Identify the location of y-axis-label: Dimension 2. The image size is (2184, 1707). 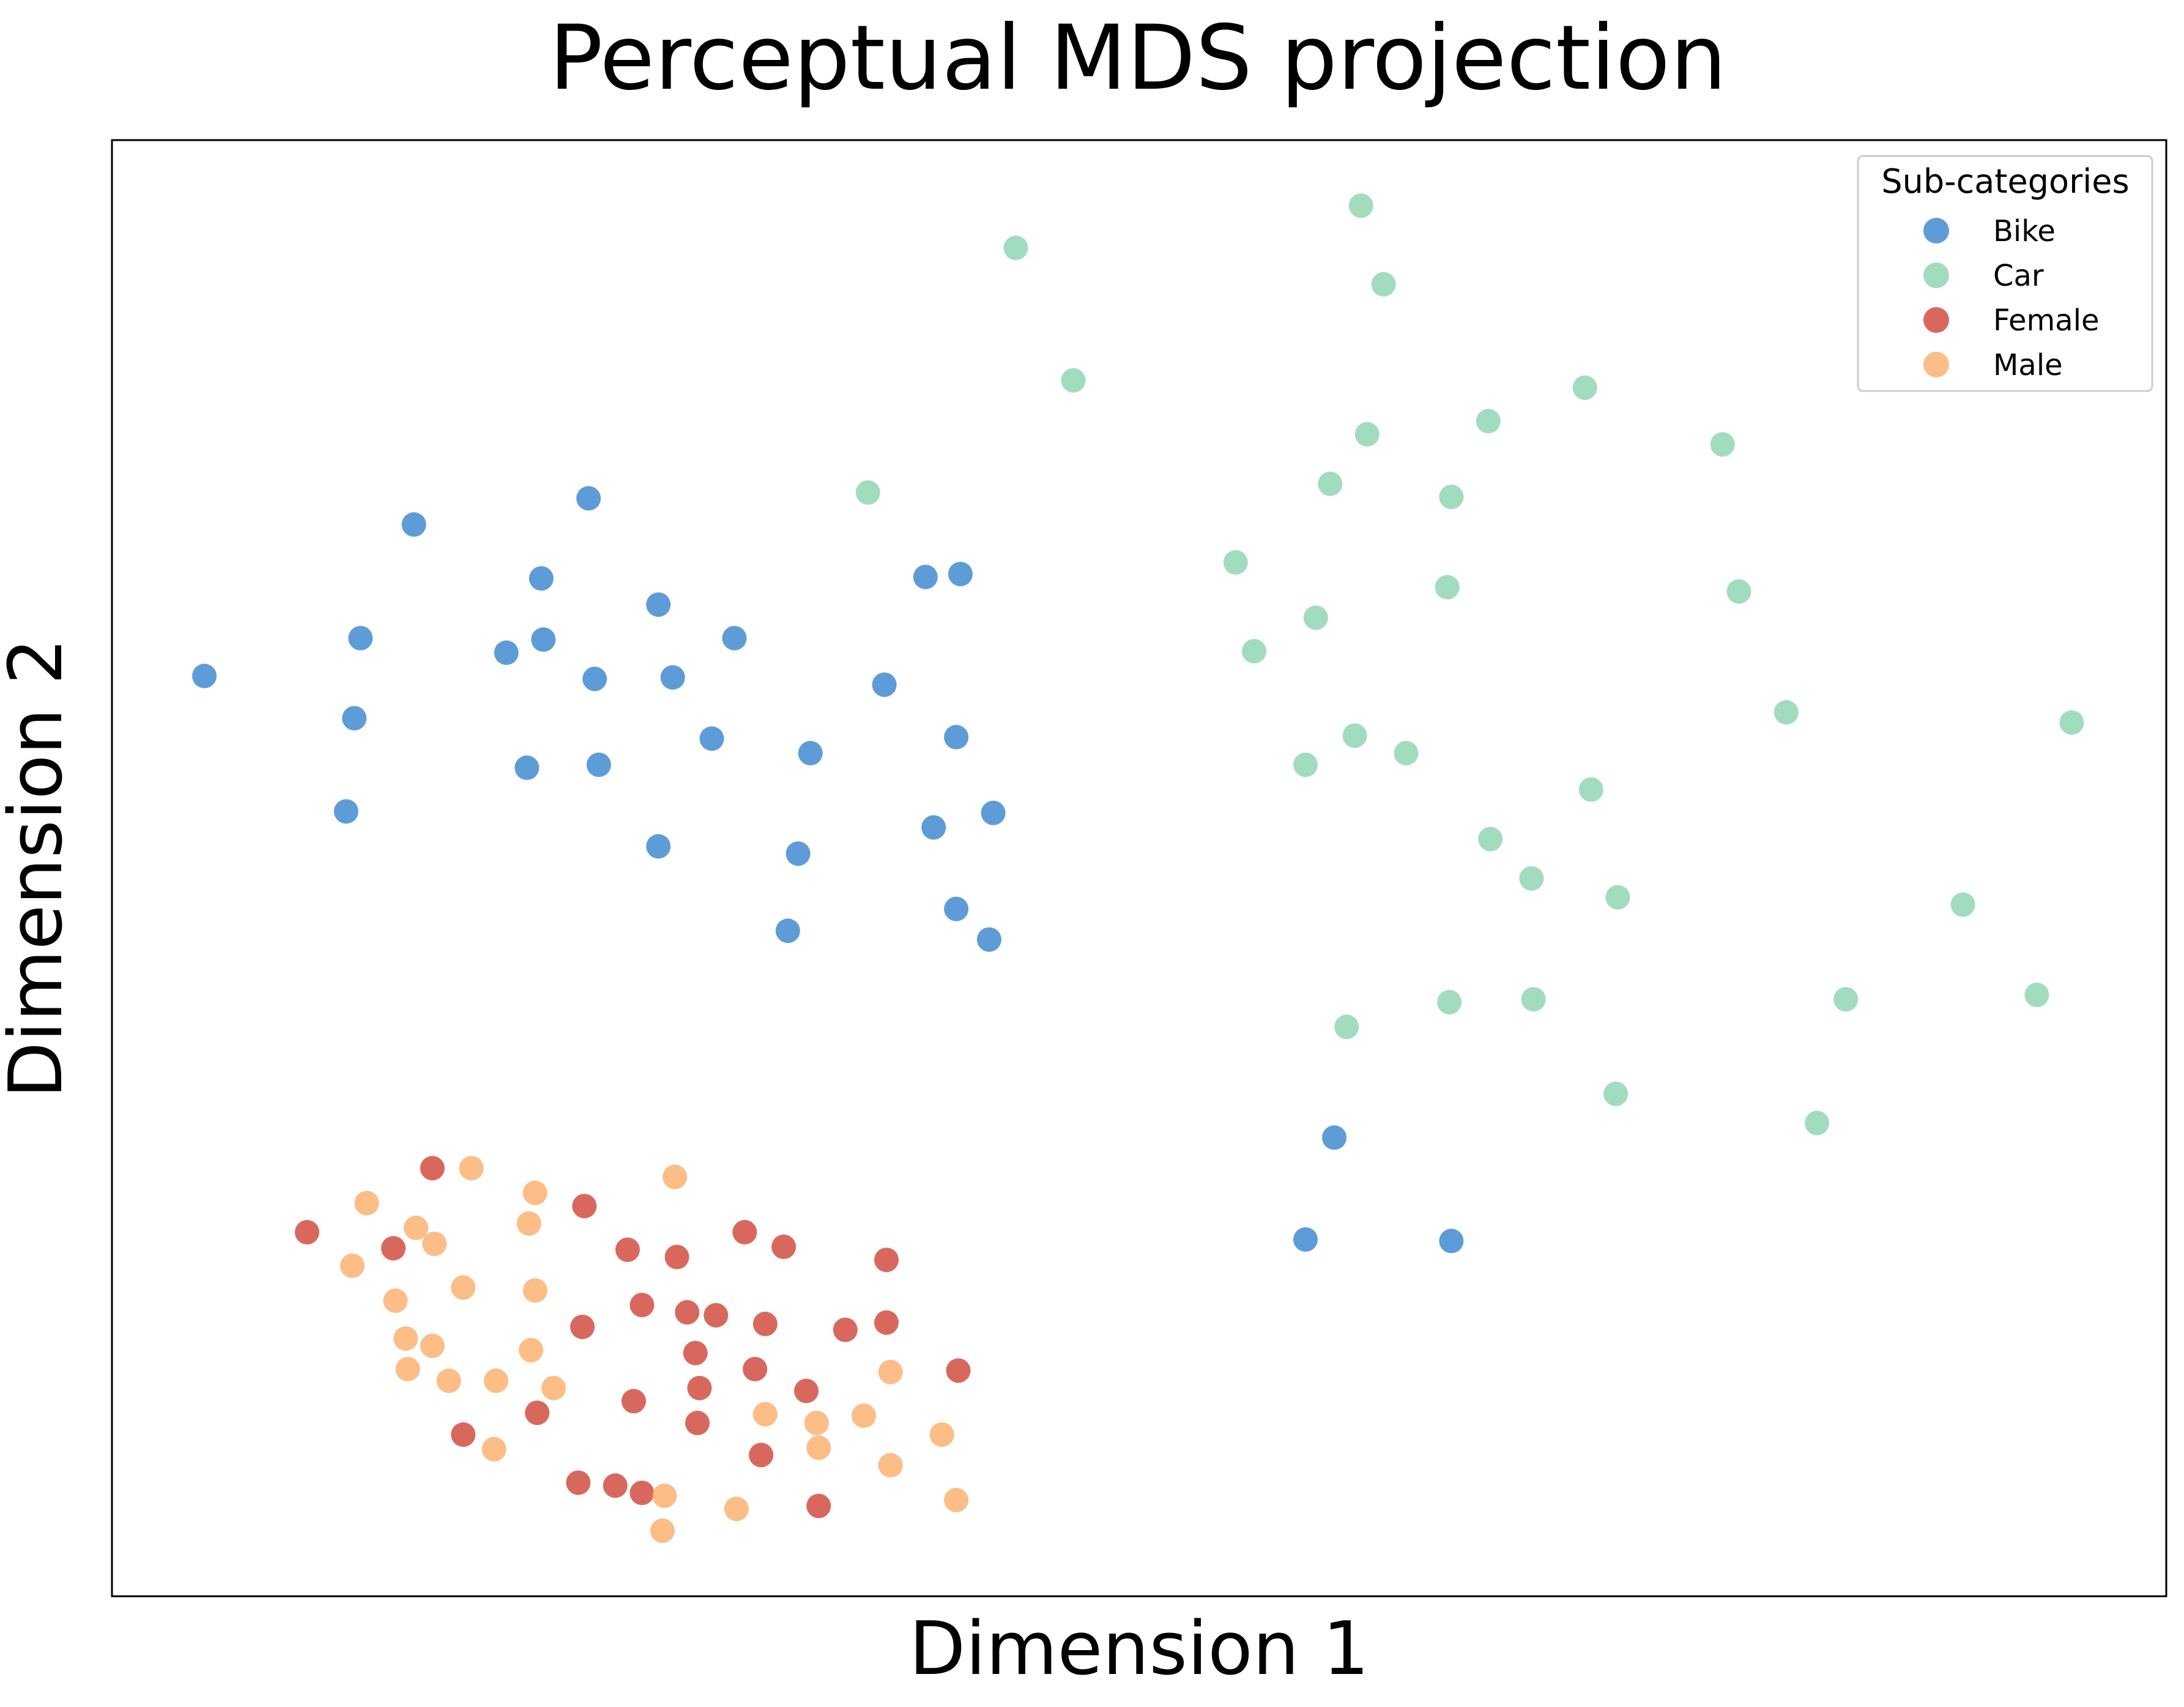
(40, 868).